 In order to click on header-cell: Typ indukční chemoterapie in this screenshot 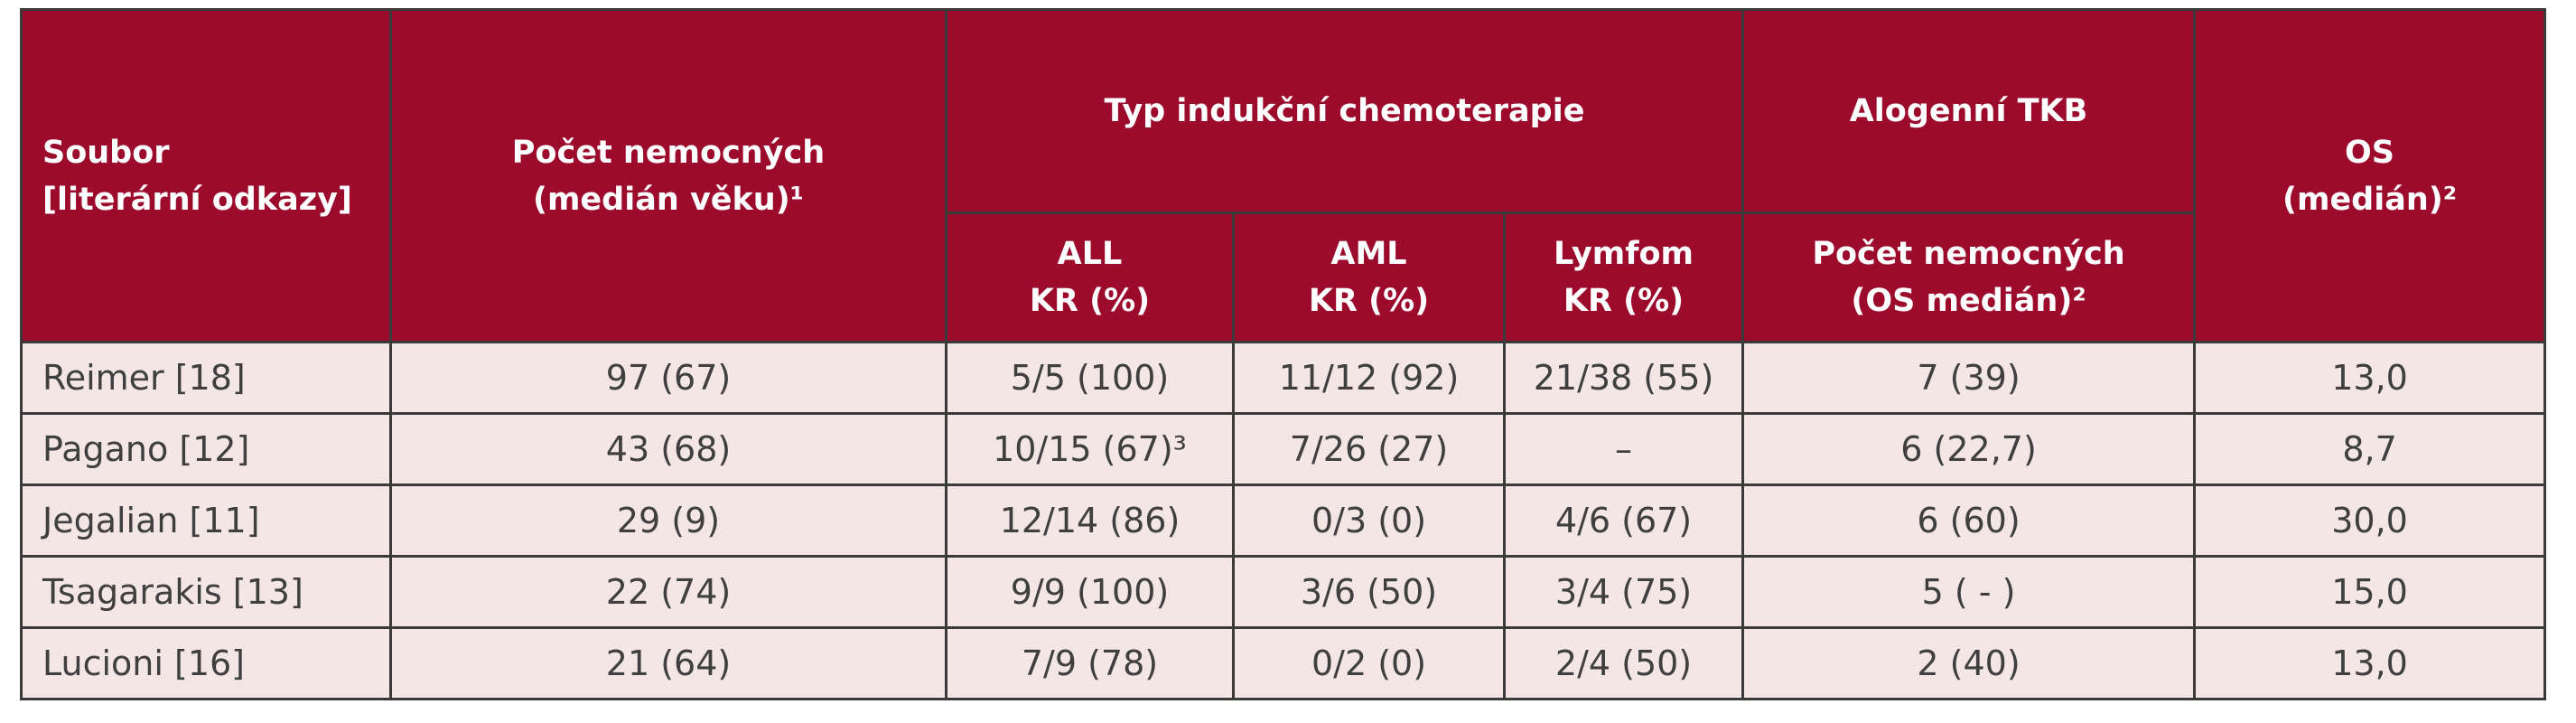, I will do `click(1344, 111)`.